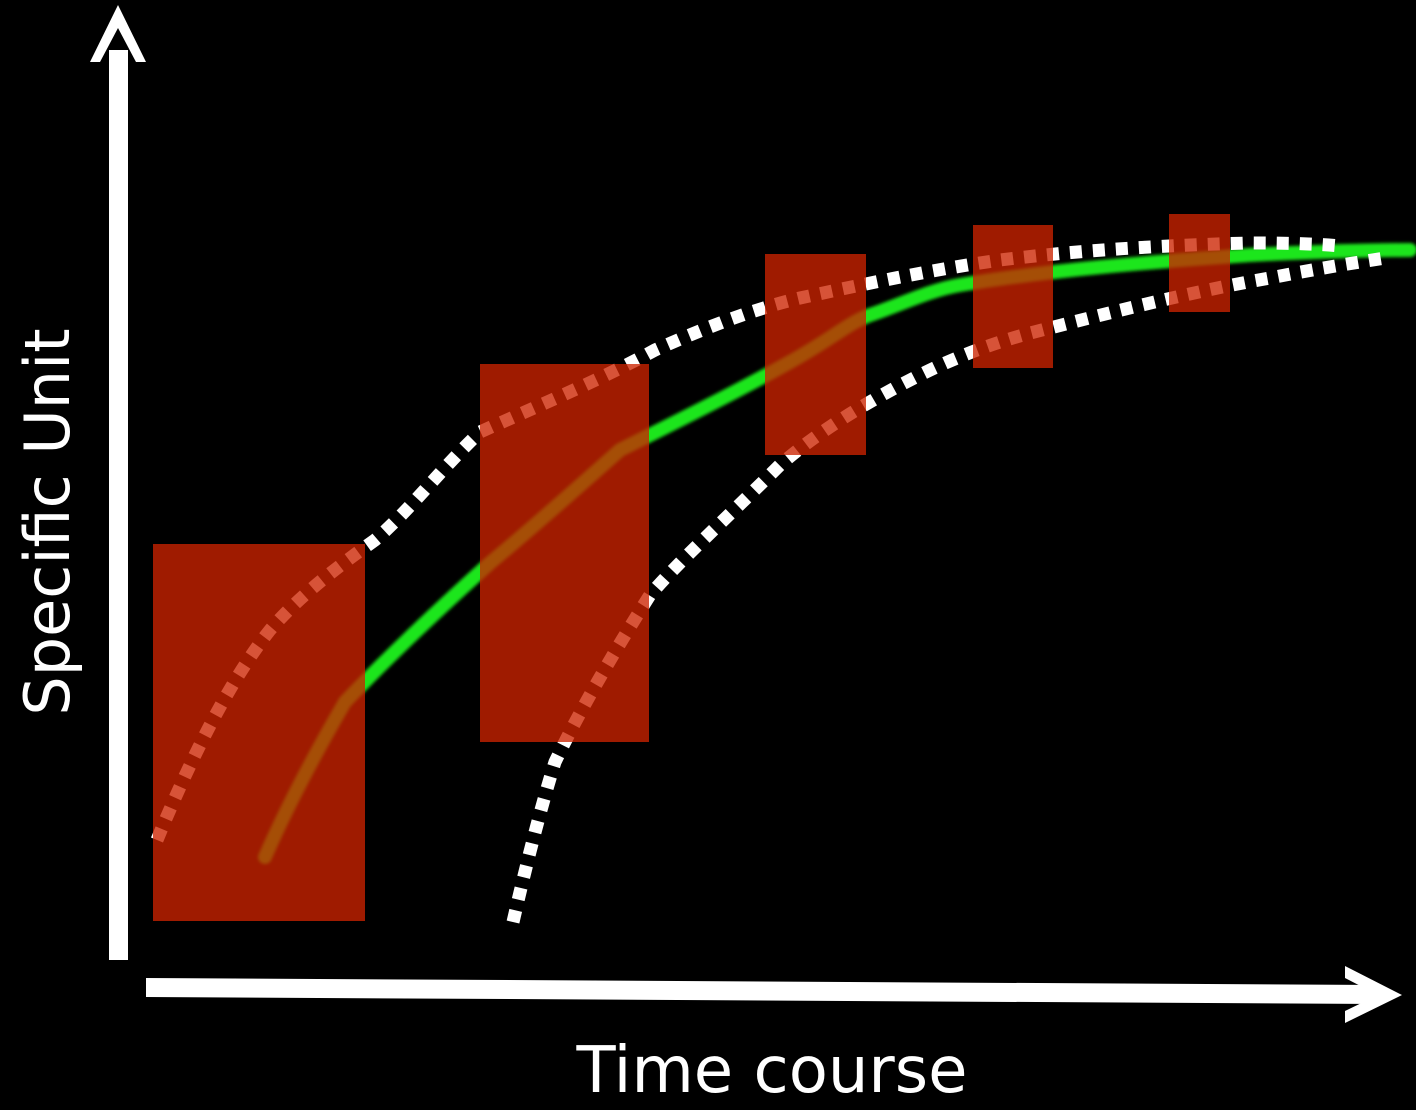 The image size is (1416, 1110). Describe the element at coordinates (47, 521) in the screenshot. I see `y-axis-title: Specific Unit` at that location.